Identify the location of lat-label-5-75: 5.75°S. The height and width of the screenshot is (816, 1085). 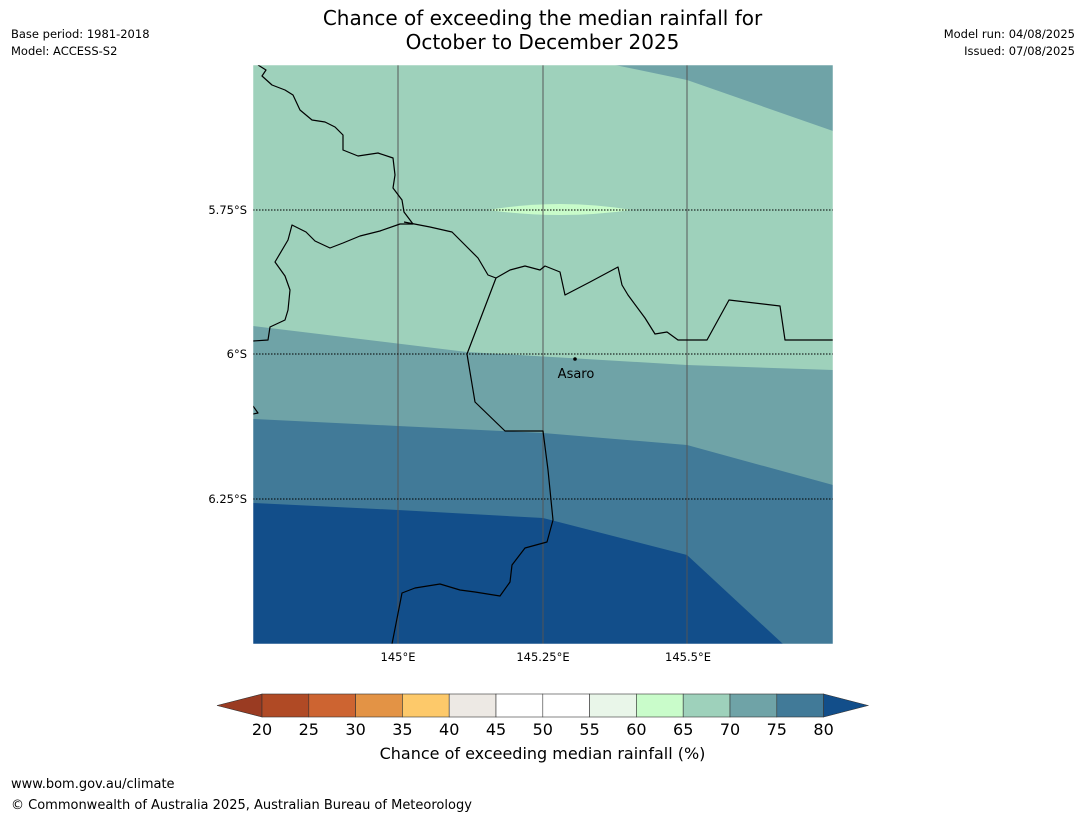
(227, 210).